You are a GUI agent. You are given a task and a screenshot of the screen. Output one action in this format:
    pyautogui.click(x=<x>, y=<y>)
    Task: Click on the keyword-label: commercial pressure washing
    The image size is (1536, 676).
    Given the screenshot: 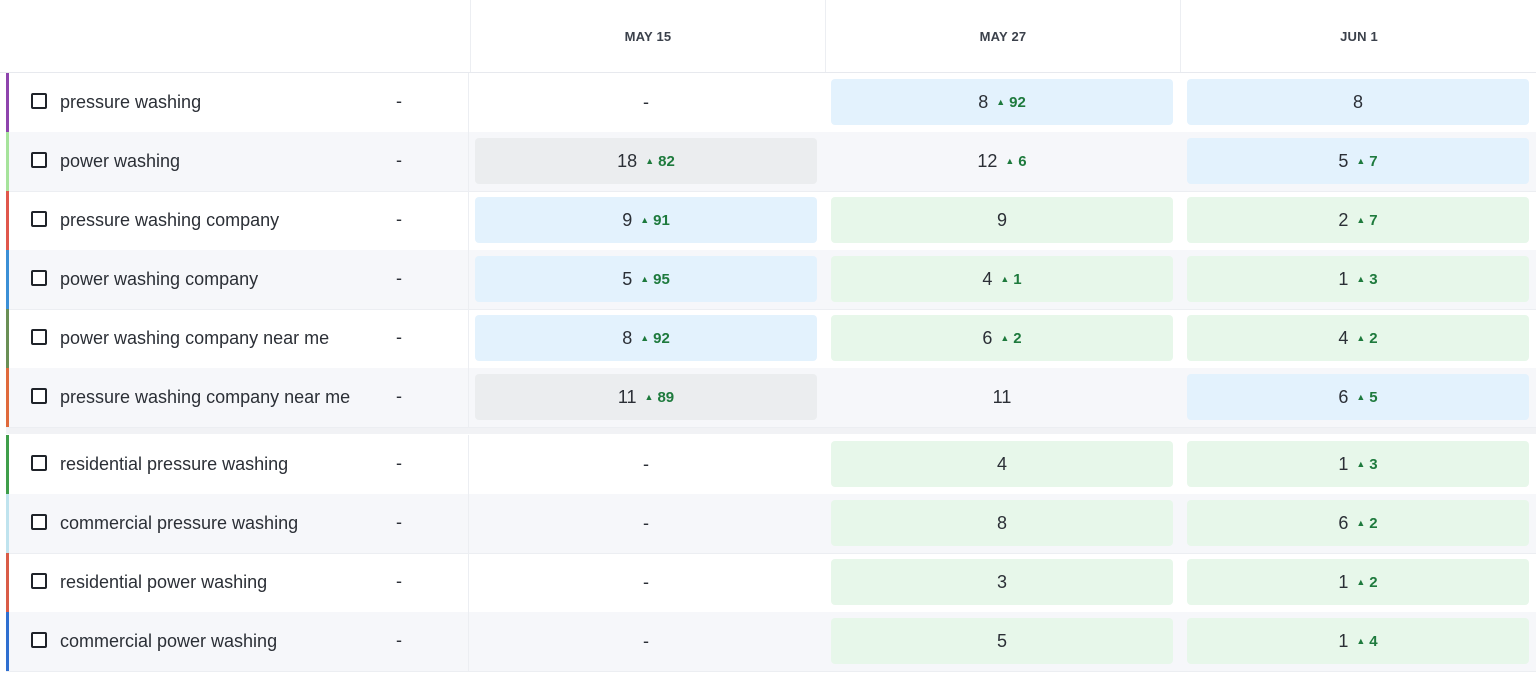 What is the action you would take?
    pyautogui.click(x=179, y=523)
    